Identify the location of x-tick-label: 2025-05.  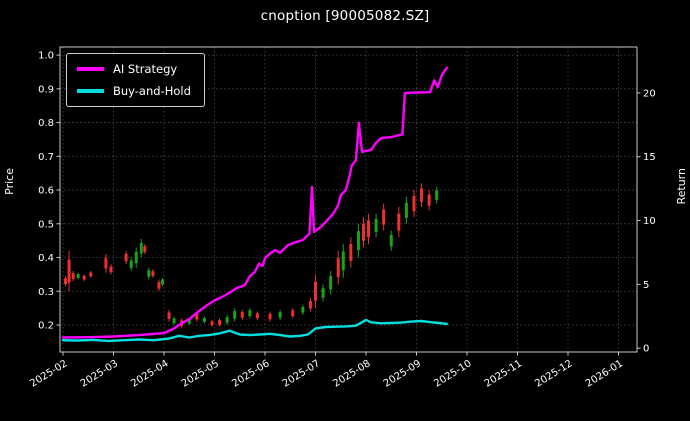
(200, 373).